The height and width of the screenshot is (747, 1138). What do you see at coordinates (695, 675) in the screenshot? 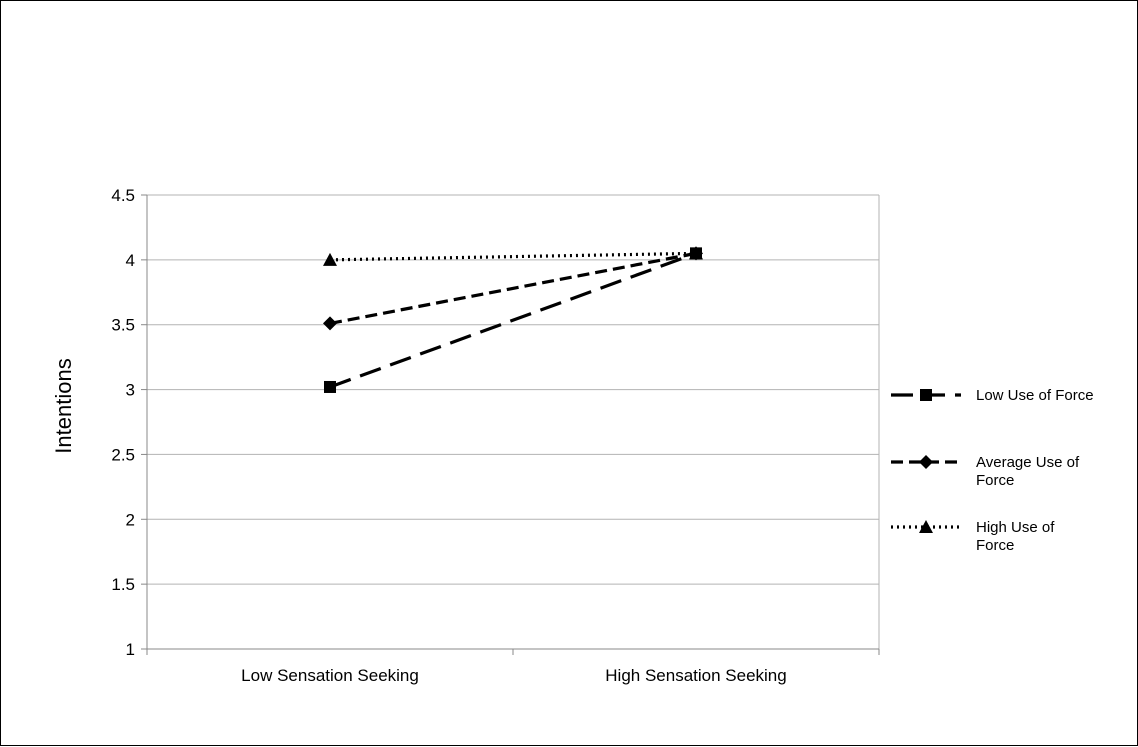
I see `x-tick-label: High Sensation Seeking` at bounding box center [695, 675].